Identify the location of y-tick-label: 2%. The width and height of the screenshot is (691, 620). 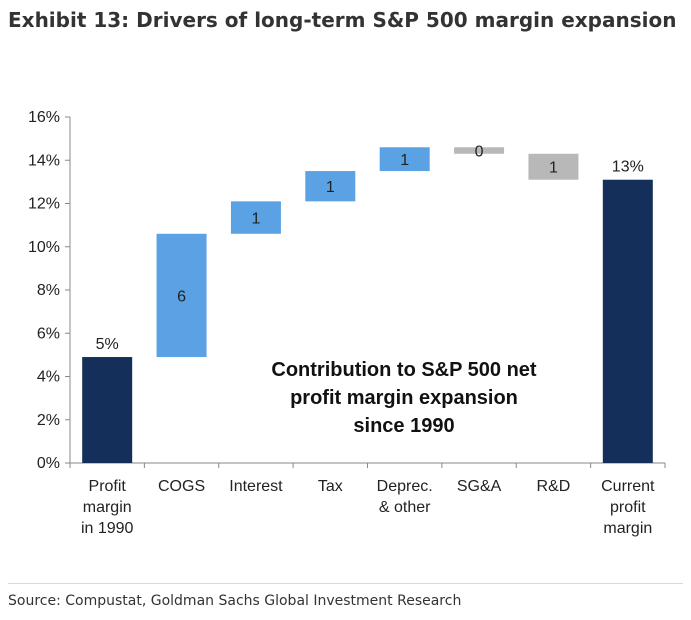
(48, 420).